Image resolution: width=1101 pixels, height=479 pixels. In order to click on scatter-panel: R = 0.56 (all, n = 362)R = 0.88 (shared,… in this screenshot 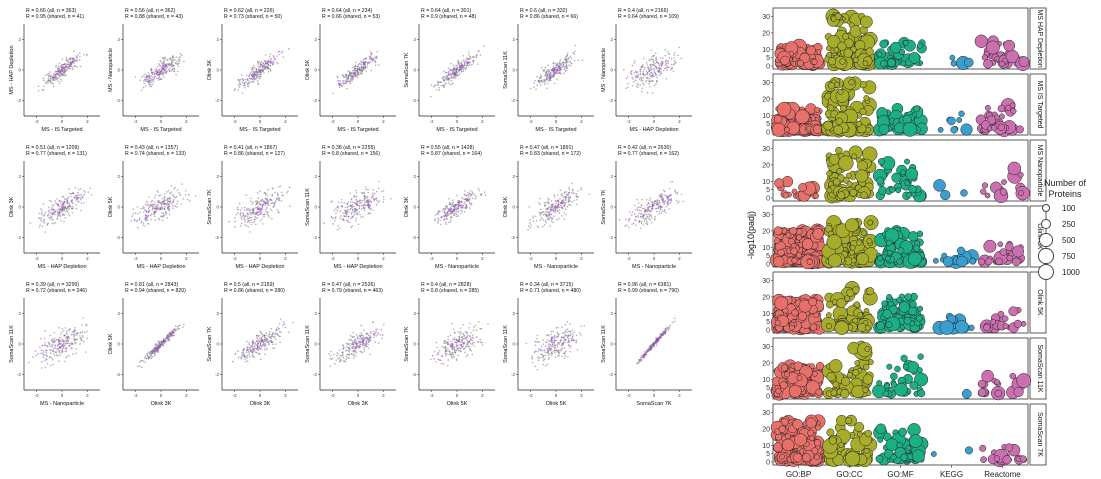, I will do `click(153, 70)`.